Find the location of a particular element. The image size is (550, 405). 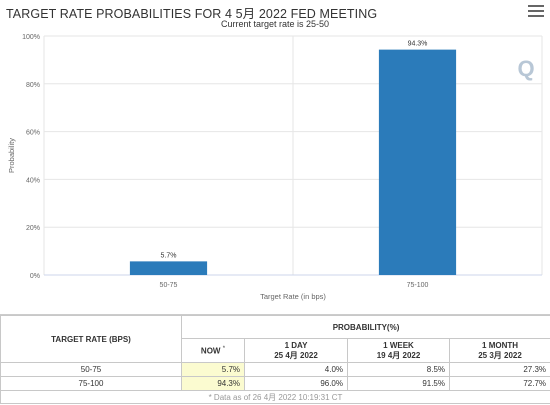

y-tick-label: 60% is located at coordinates (33, 133).